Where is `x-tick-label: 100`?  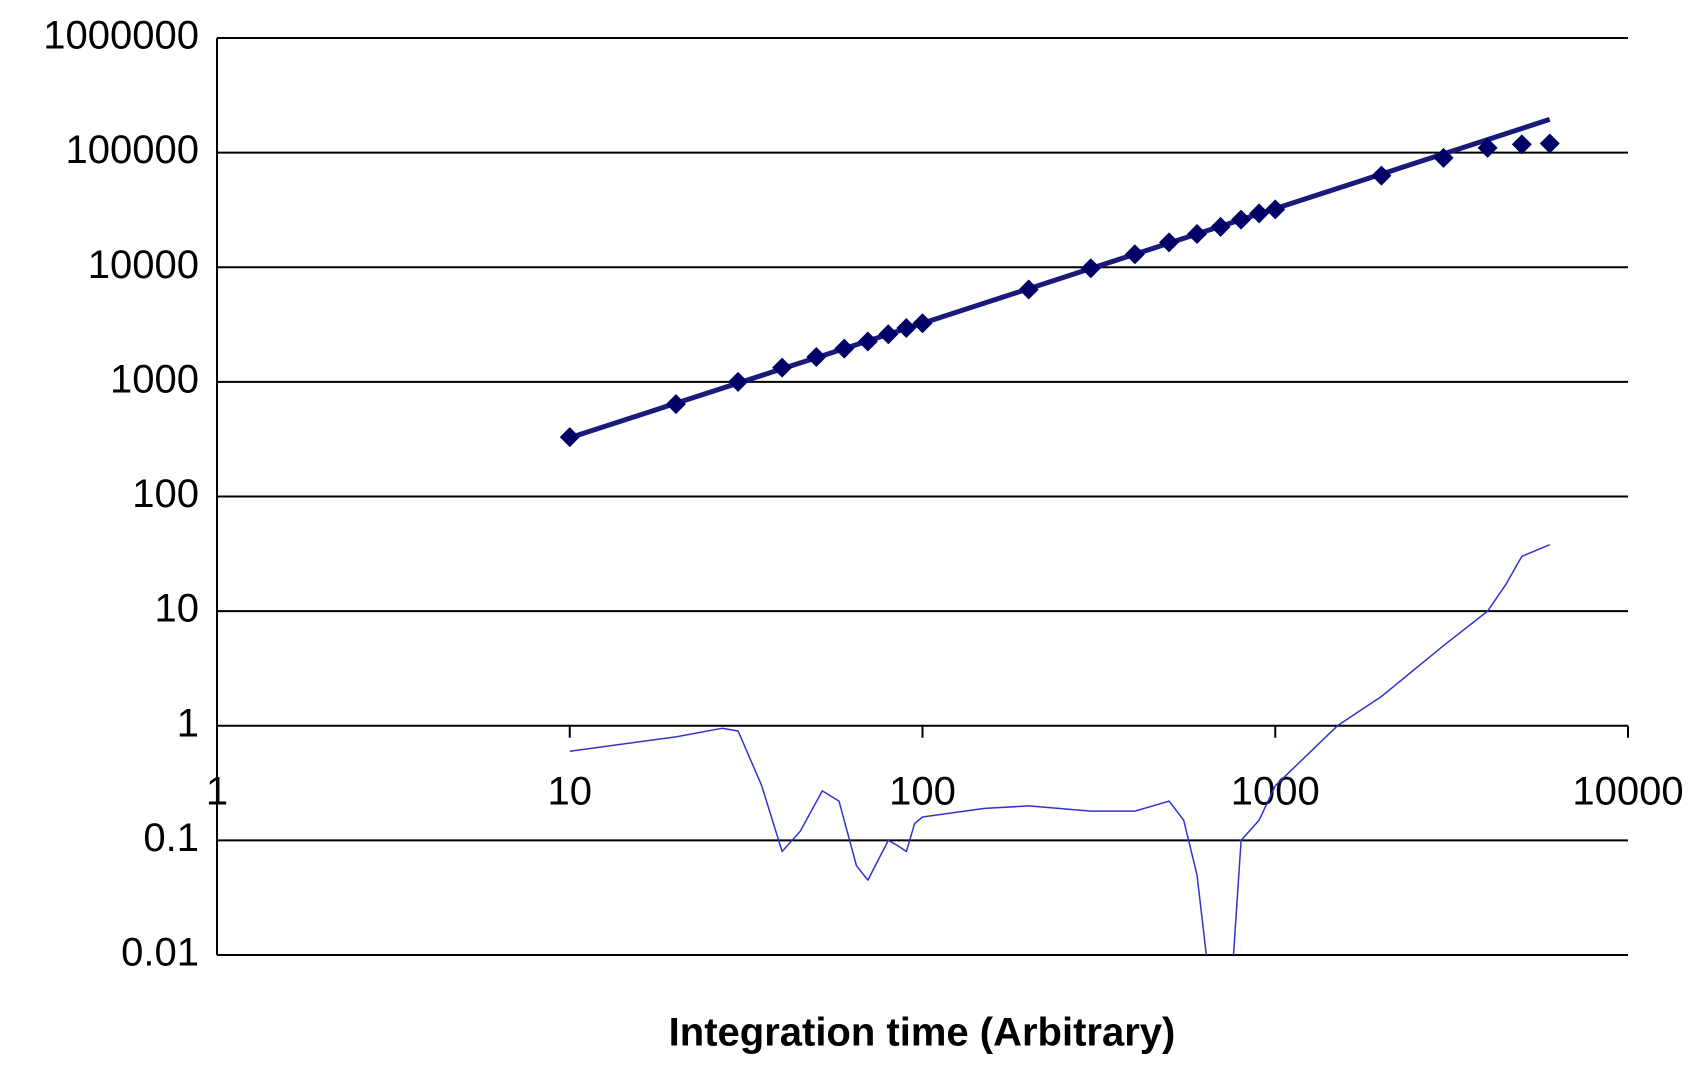
x-tick-label: 100 is located at coordinates (922, 791).